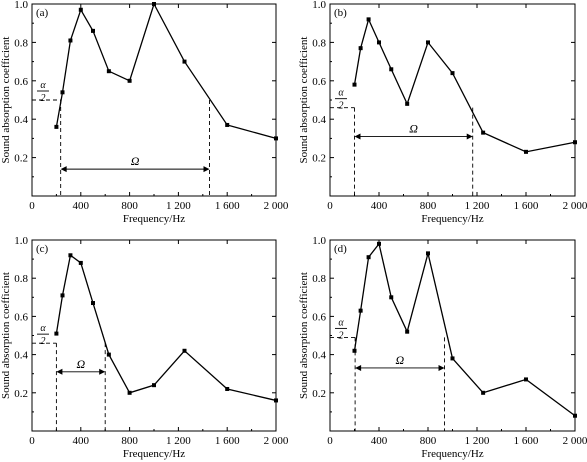 The image size is (587, 462). Describe the element at coordinates (42, 13) in the screenshot. I see `panel-label: (a)` at that location.